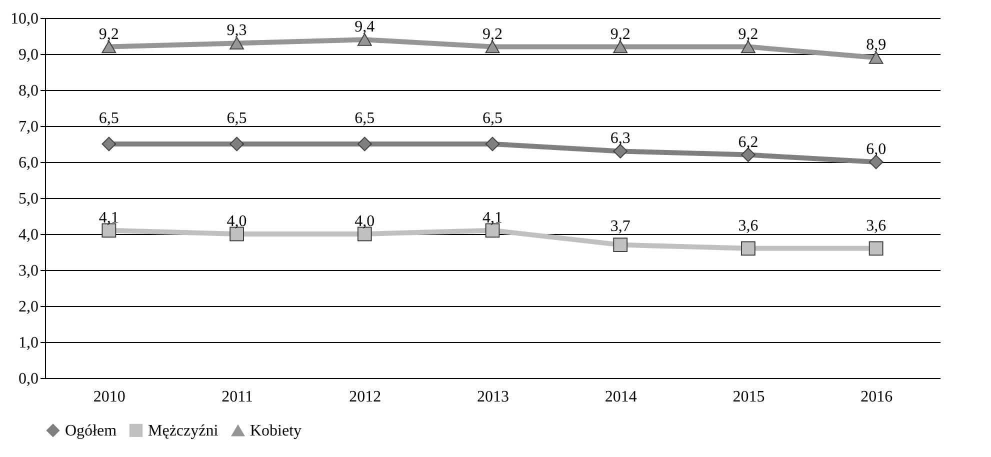  I want to click on data-label: 6,0, so click(876, 149).